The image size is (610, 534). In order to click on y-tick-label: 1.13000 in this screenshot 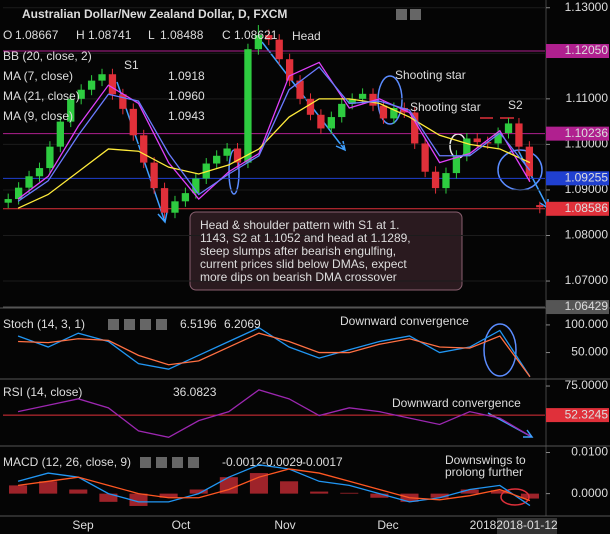, I will do `click(587, 7)`.